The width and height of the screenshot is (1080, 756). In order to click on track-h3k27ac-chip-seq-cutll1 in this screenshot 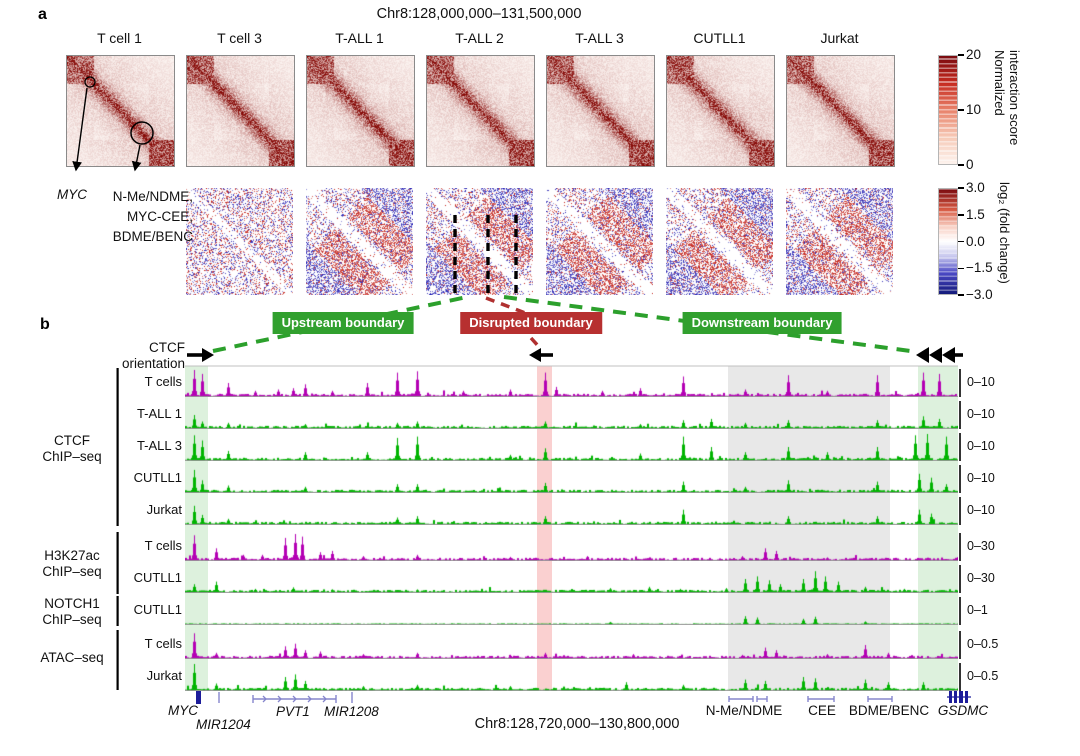, I will do `click(571, 578)`.